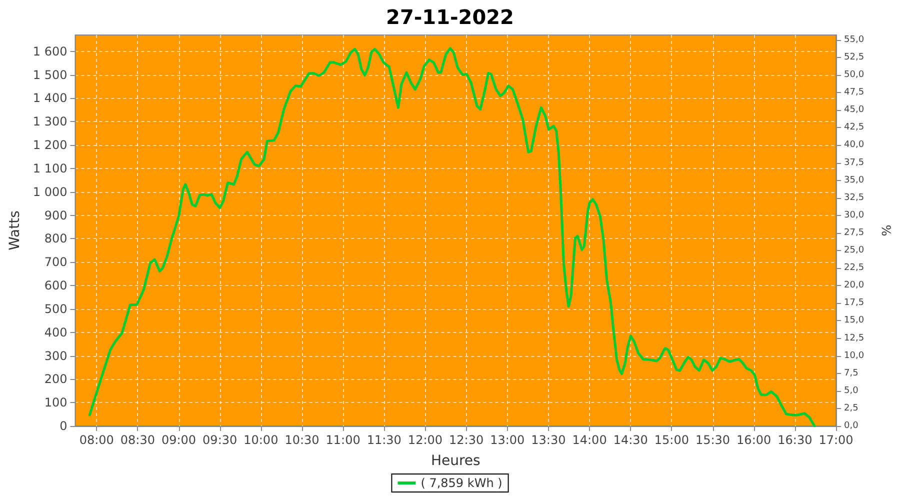 The width and height of the screenshot is (900, 500). I want to click on x-tick-label: 16:00, so click(754, 440).